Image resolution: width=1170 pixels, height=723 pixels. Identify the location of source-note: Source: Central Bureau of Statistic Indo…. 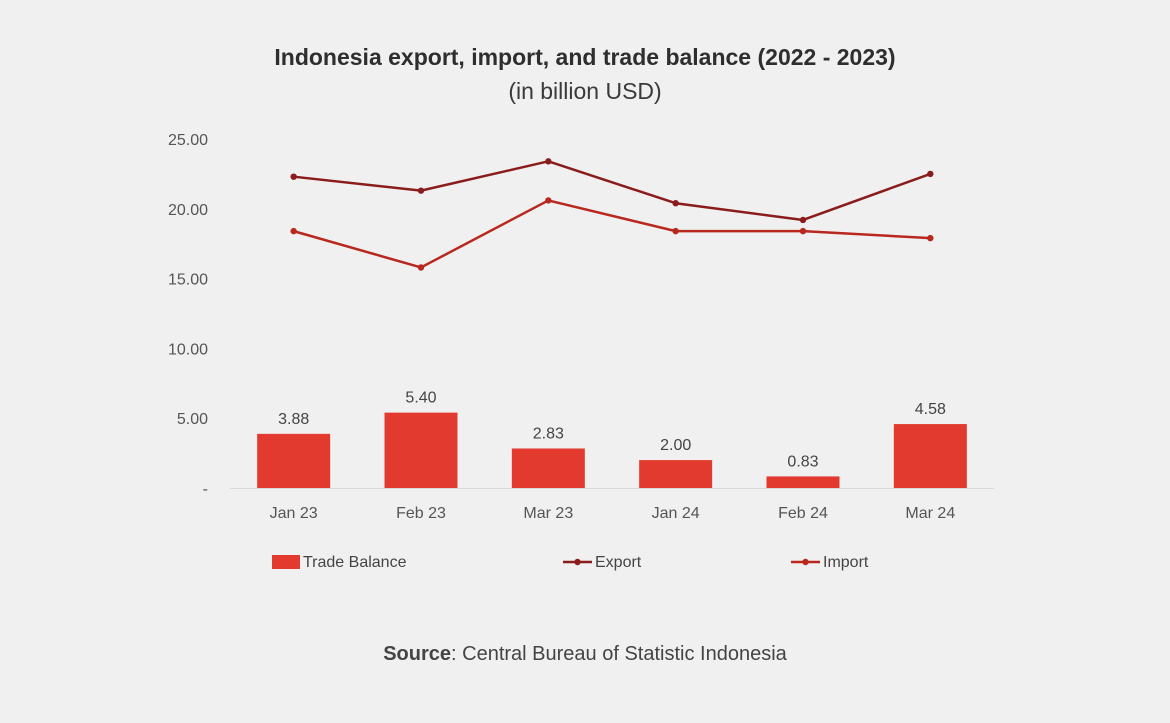
(585, 654).